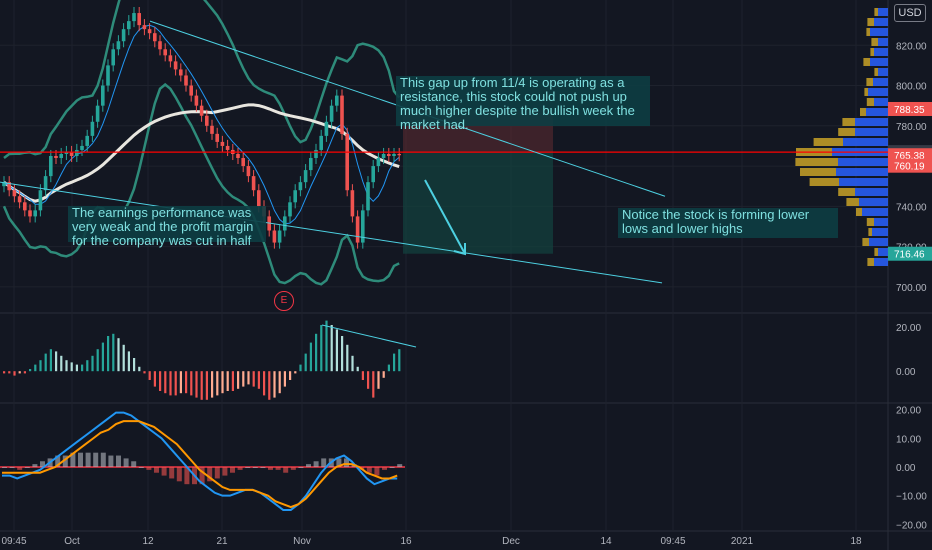  Describe the element at coordinates (911, 46) in the screenshot. I see `price-tick-label: 820.00` at that location.